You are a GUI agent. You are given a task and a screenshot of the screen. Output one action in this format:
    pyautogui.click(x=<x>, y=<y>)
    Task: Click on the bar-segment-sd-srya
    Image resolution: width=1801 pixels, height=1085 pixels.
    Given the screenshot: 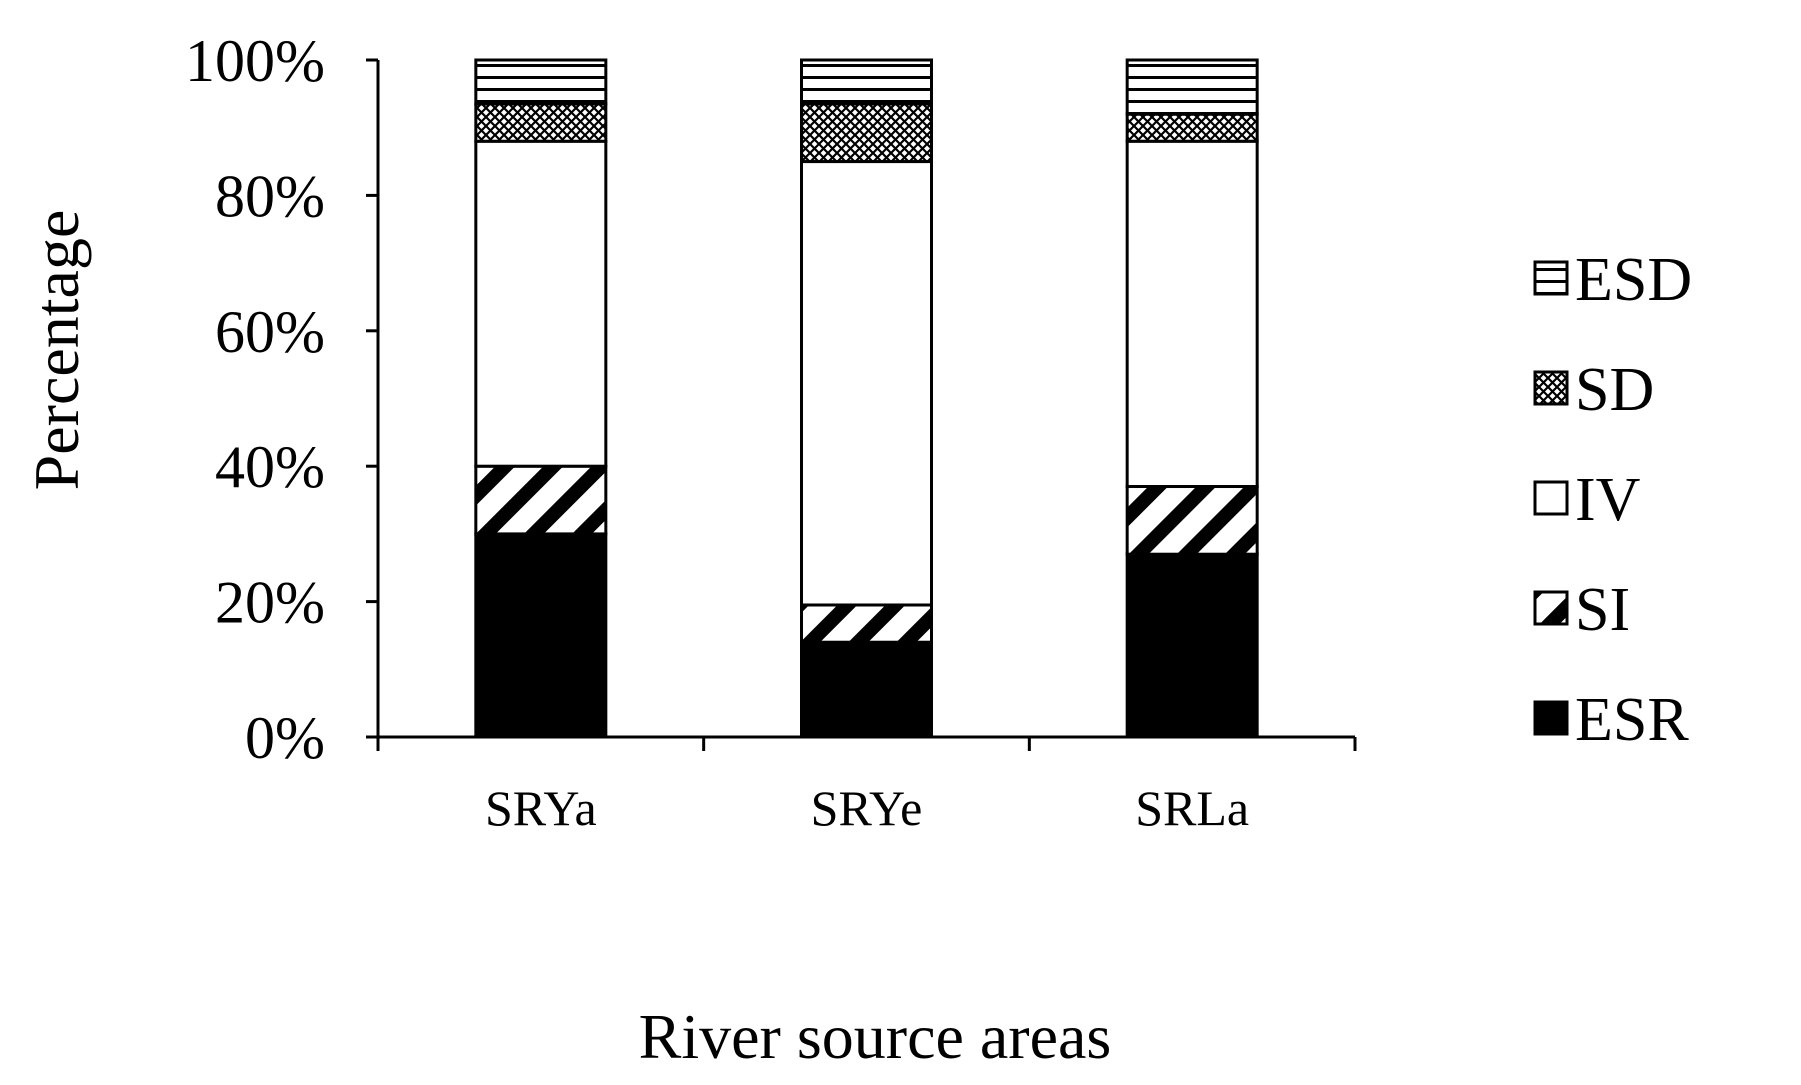 What is the action you would take?
    pyautogui.click(x=541, y=122)
    